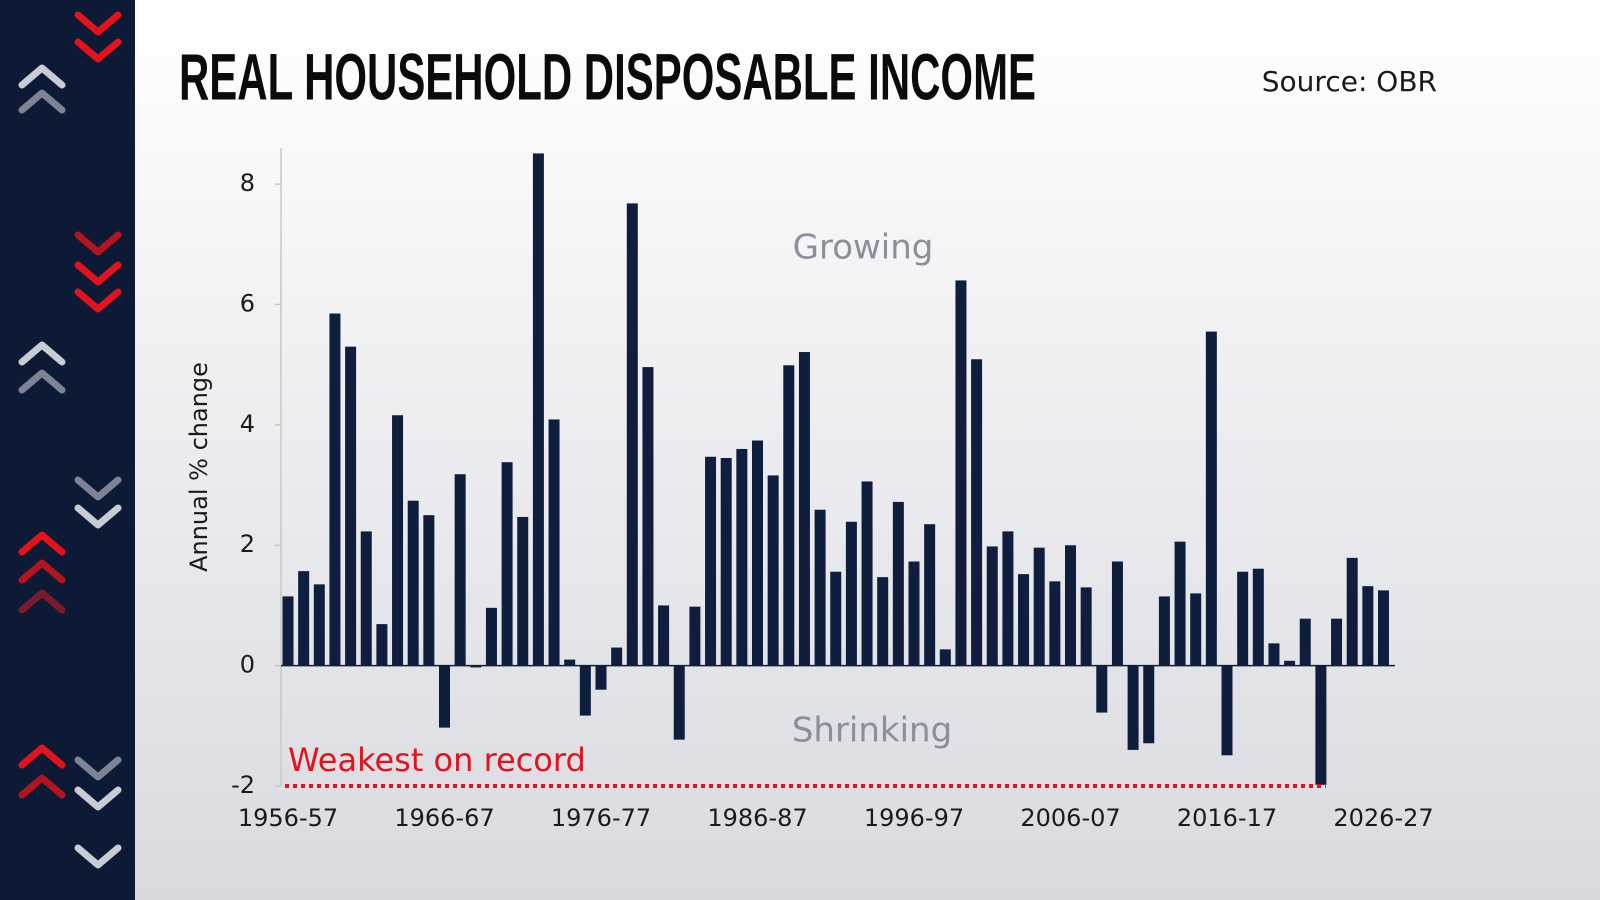  Describe the element at coordinates (914, 818) in the screenshot. I see `x-tick-label: 1996-97` at that location.